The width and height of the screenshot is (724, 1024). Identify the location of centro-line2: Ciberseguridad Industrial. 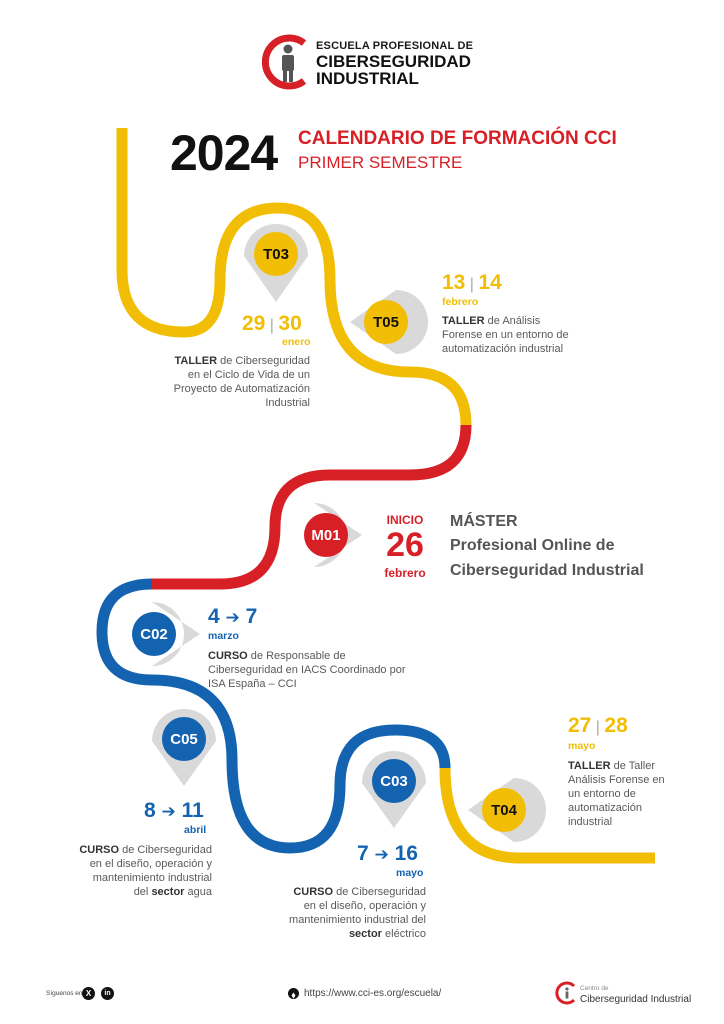
(636, 999).